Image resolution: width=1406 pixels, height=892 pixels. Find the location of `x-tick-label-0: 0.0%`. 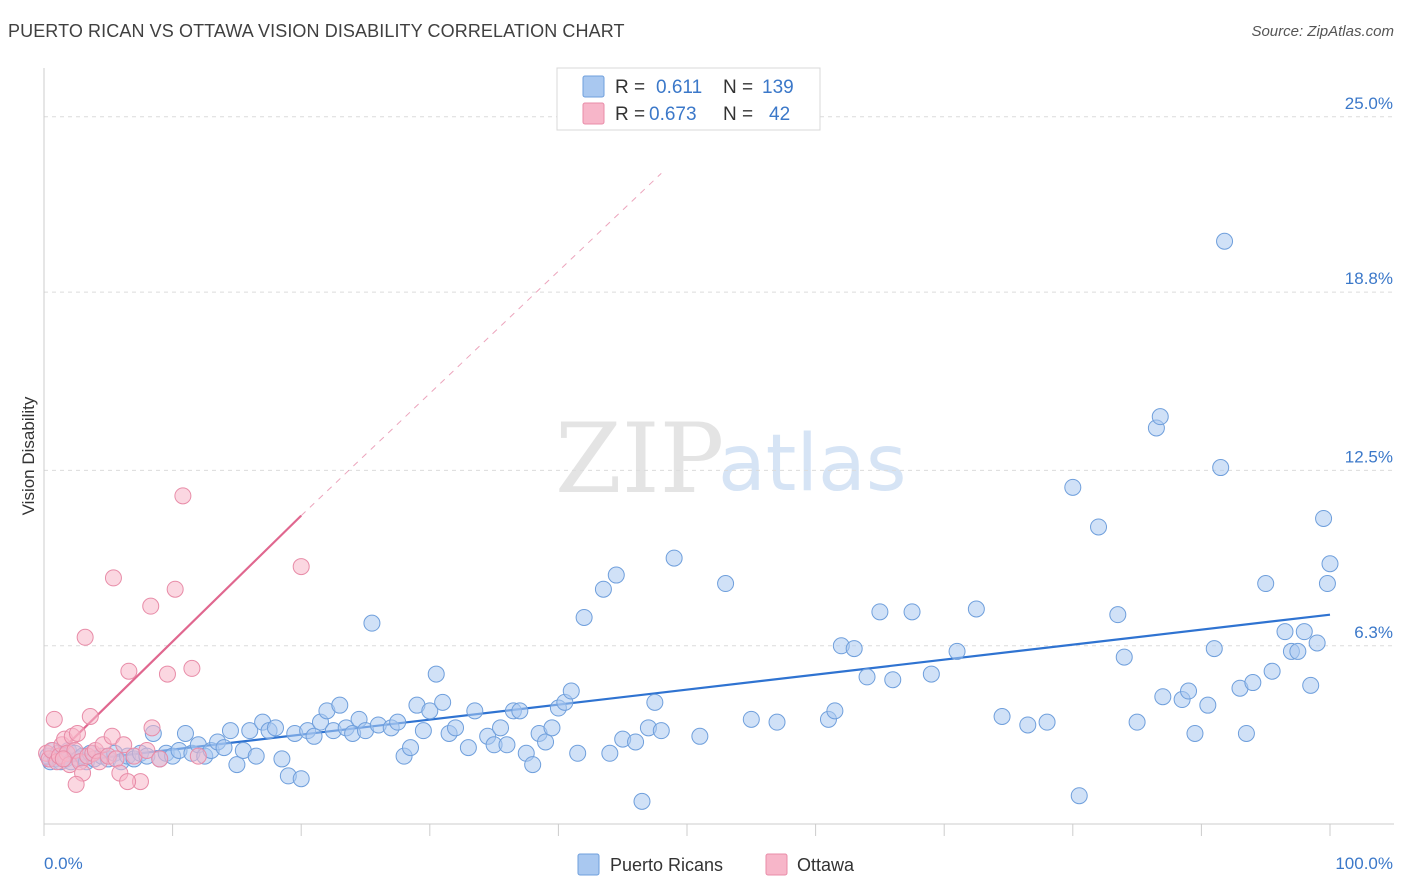

x-tick-label-0: 0.0% is located at coordinates (63, 863).